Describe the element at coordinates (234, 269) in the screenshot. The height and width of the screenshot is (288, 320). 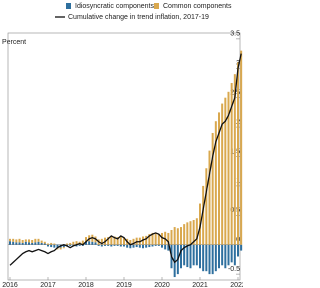
I see `y-tick-label: -0.5` at that location.